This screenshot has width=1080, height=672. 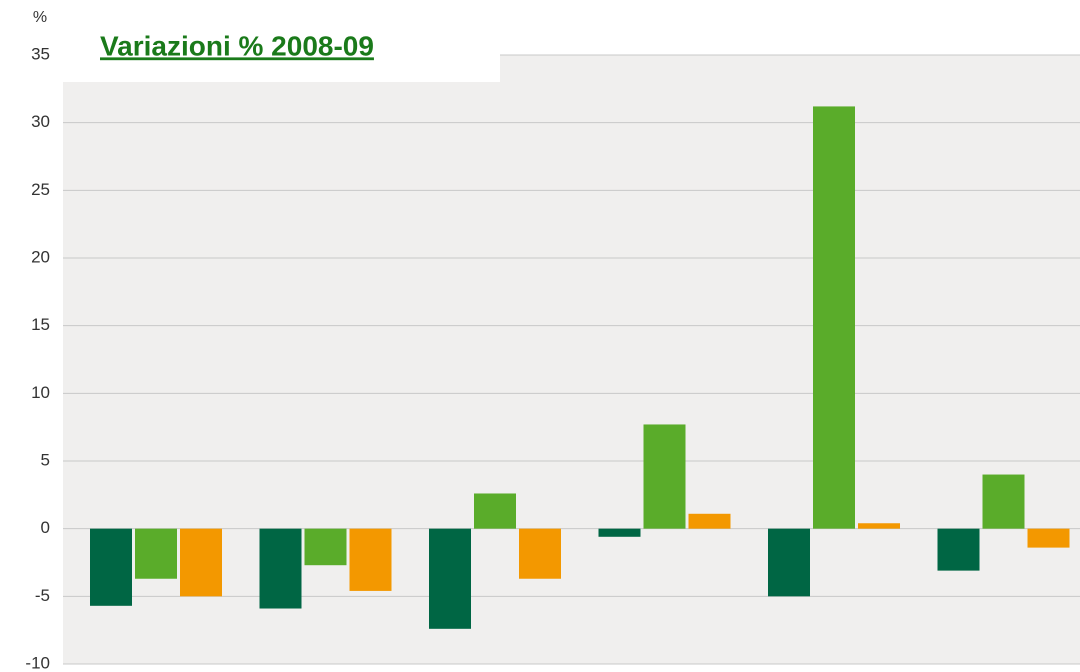 I want to click on y-tick-label: -5, so click(x=42, y=595).